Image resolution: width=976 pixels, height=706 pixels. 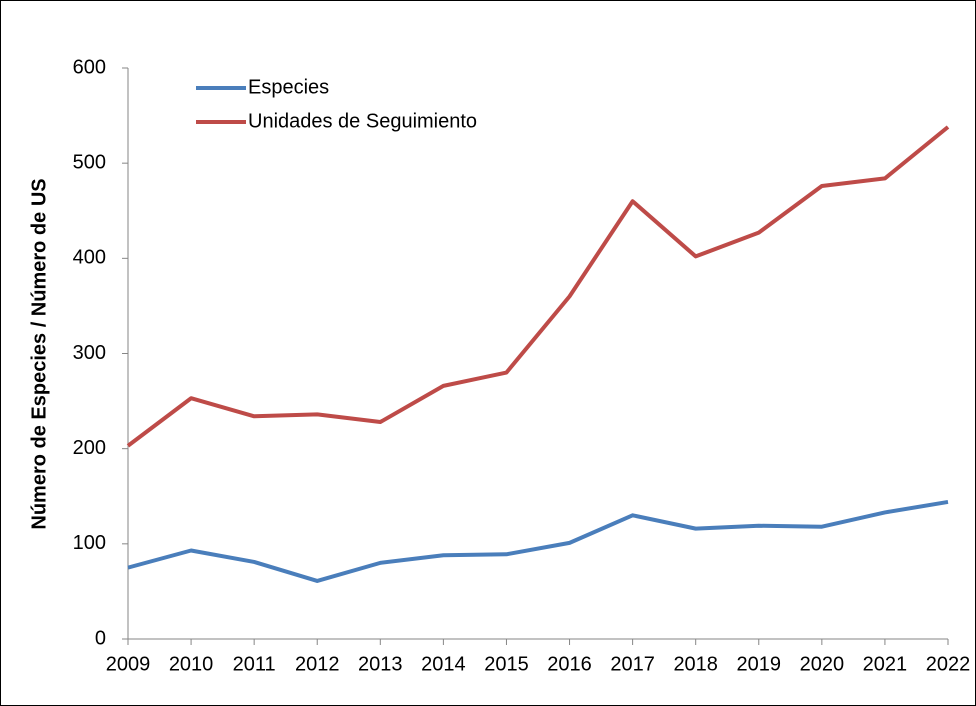 What do you see at coordinates (89, 162) in the screenshot?
I see `y-tick-label: 500` at bounding box center [89, 162].